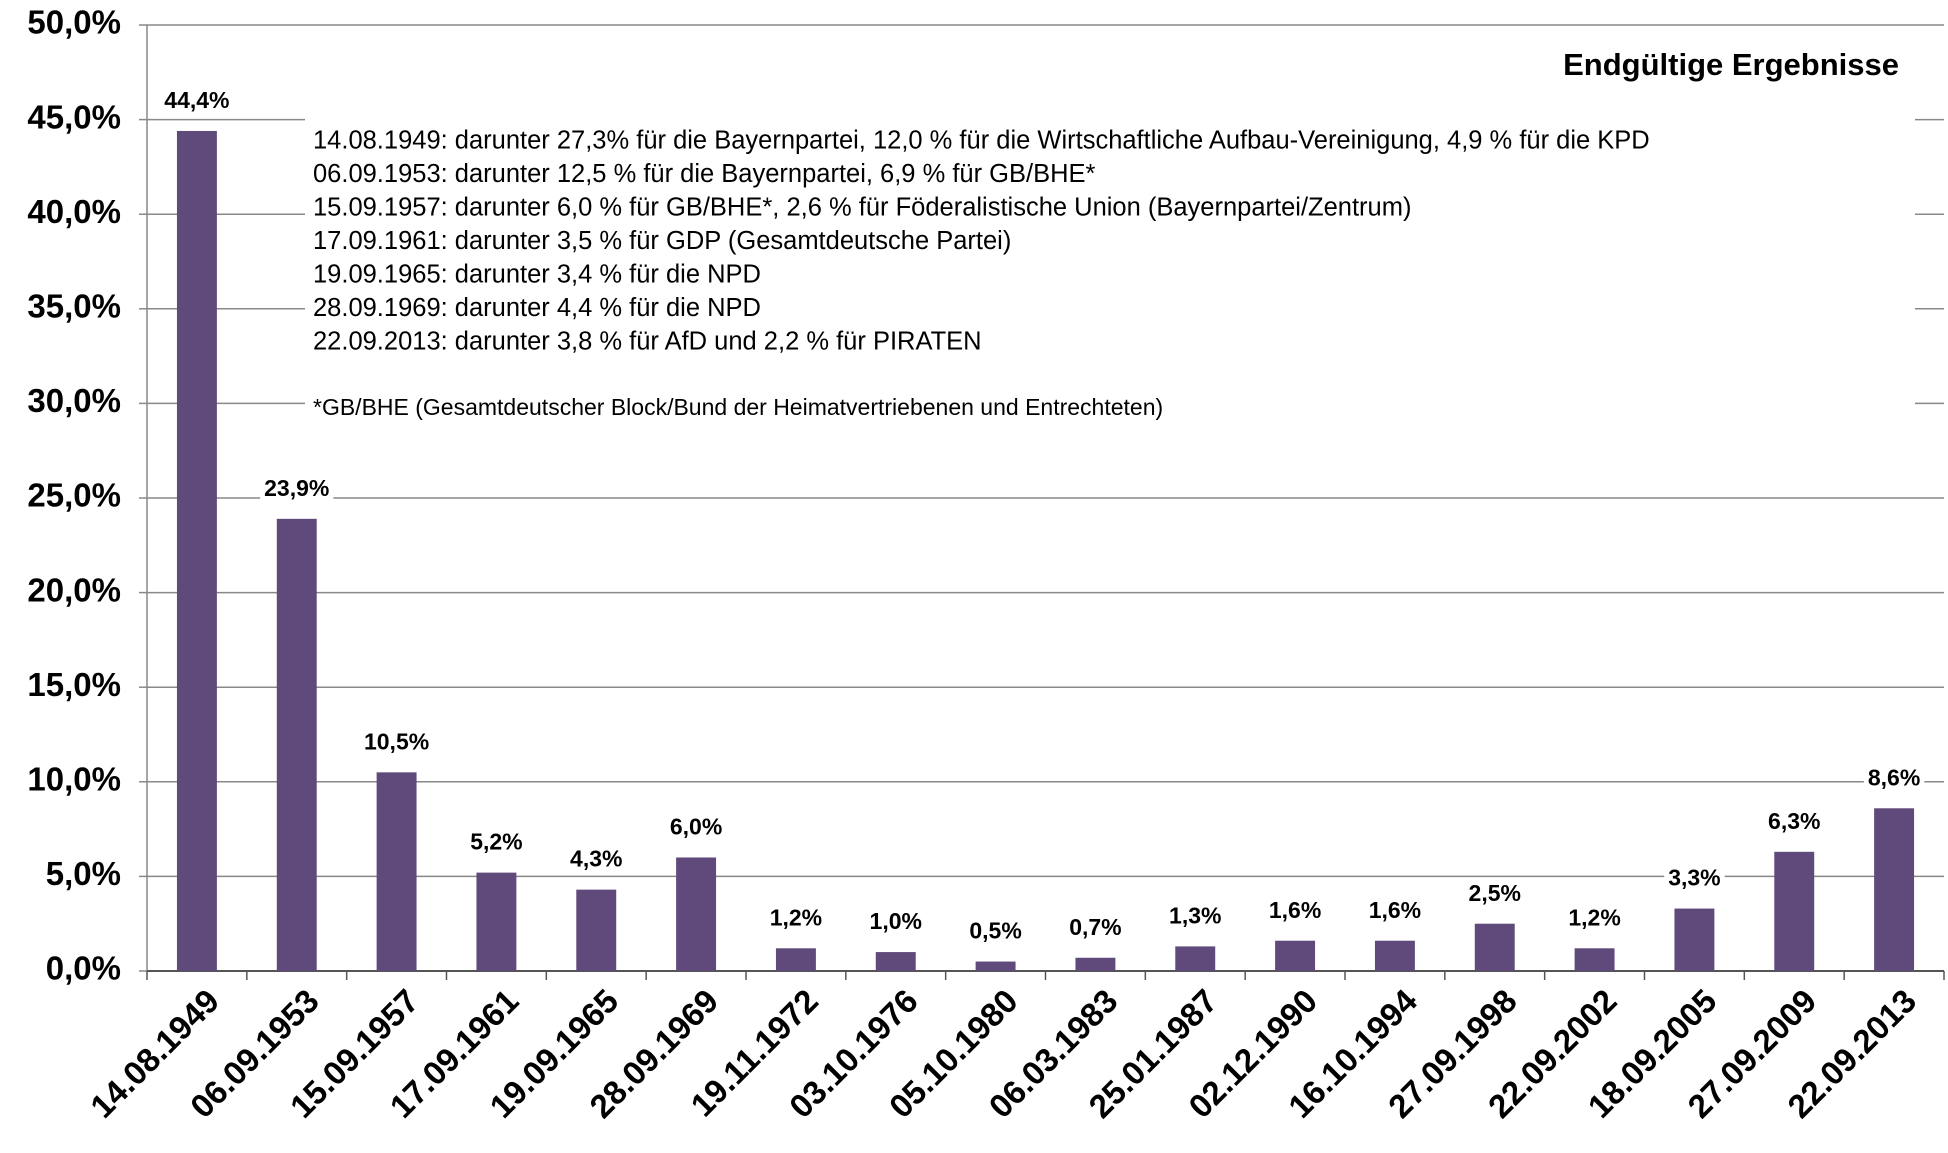 This screenshot has height=1153, width=1948. I want to click on value-label: 1,0%, so click(896, 921).